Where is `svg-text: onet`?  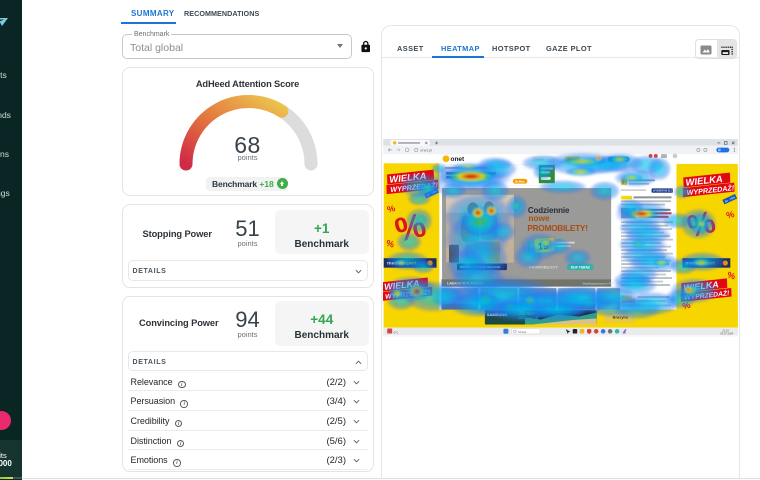
svg-text: onet is located at coordinates (457, 159).